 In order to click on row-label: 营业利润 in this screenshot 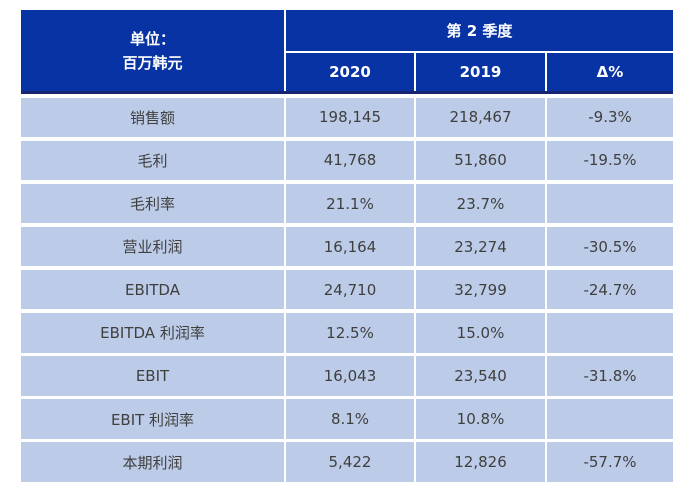, I will do `click(152, 246)`.